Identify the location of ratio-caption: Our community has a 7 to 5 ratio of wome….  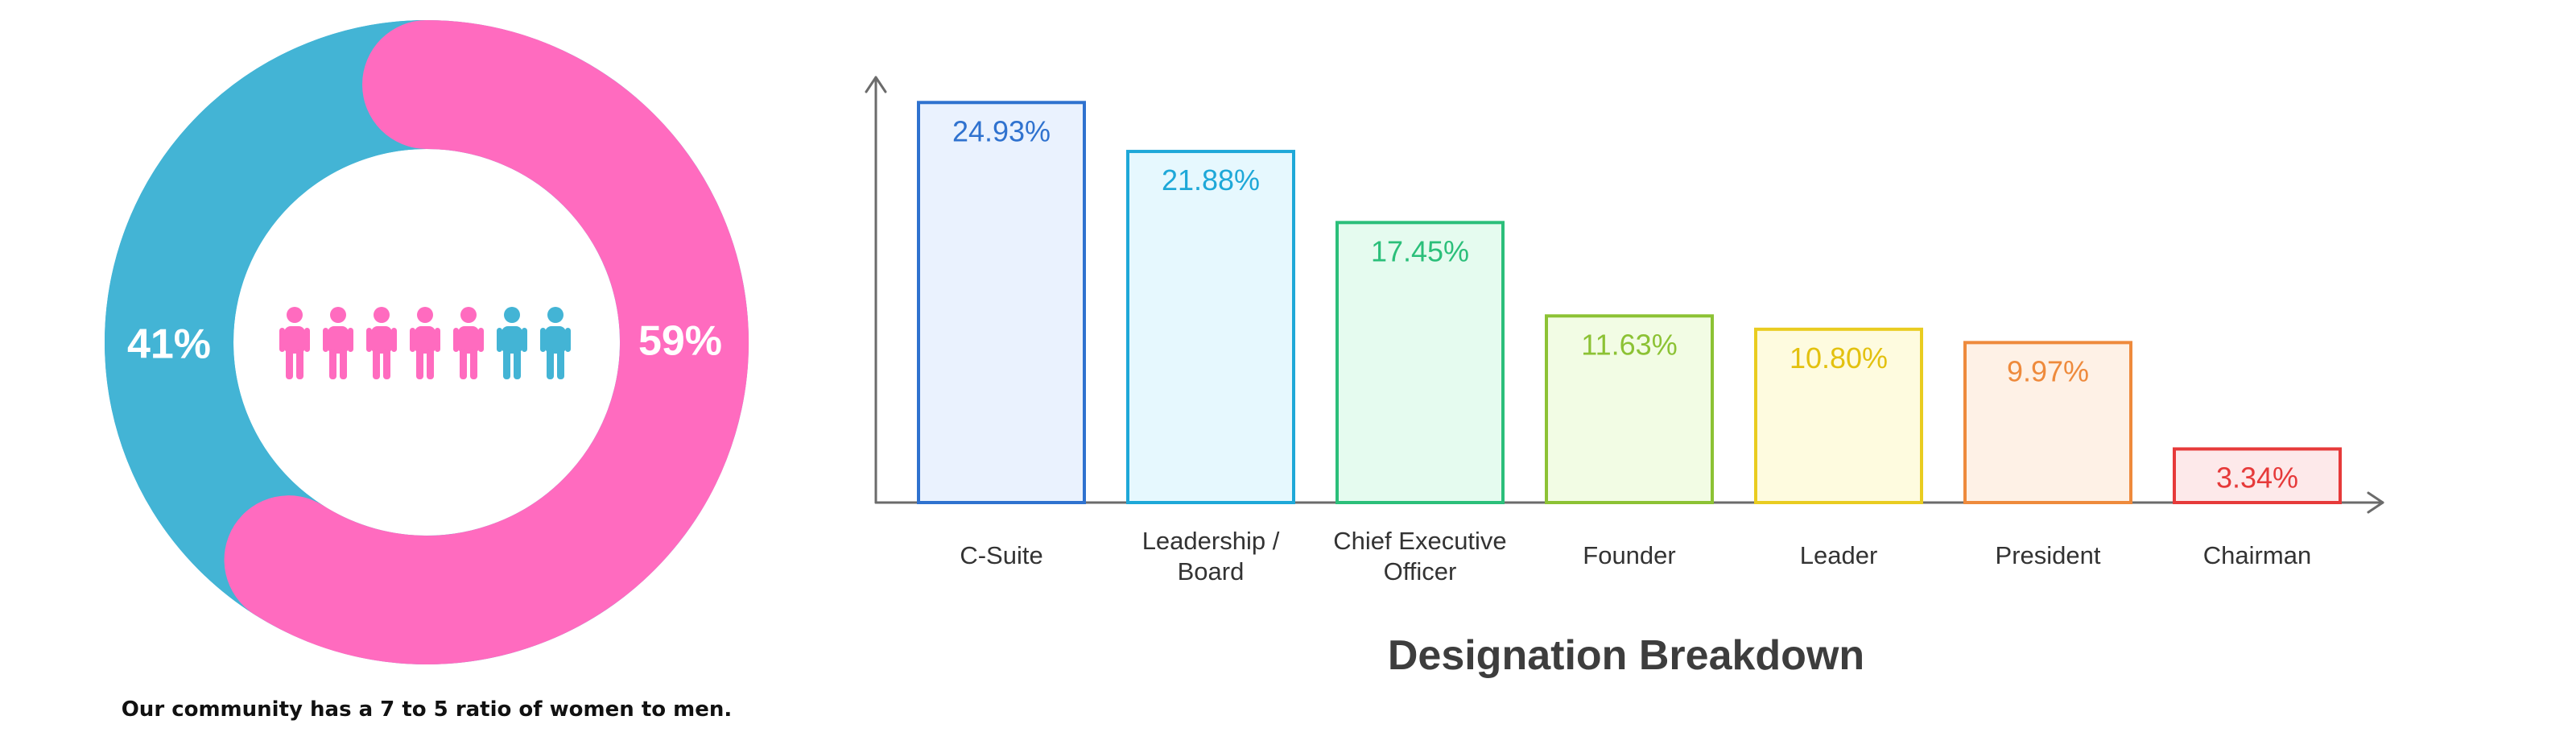
(427, 709).